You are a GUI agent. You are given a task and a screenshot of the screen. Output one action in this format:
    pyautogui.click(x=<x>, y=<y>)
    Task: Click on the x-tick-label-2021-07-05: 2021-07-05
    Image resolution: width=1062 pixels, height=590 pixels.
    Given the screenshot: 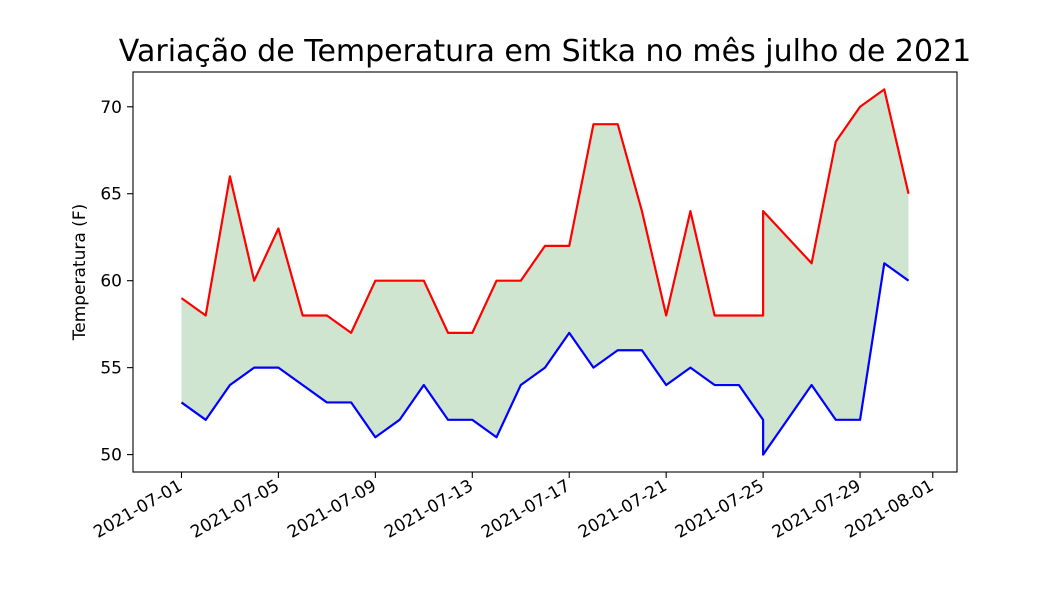 What is the action you would take?
    pyautogui.click(x=235, y=509)
    